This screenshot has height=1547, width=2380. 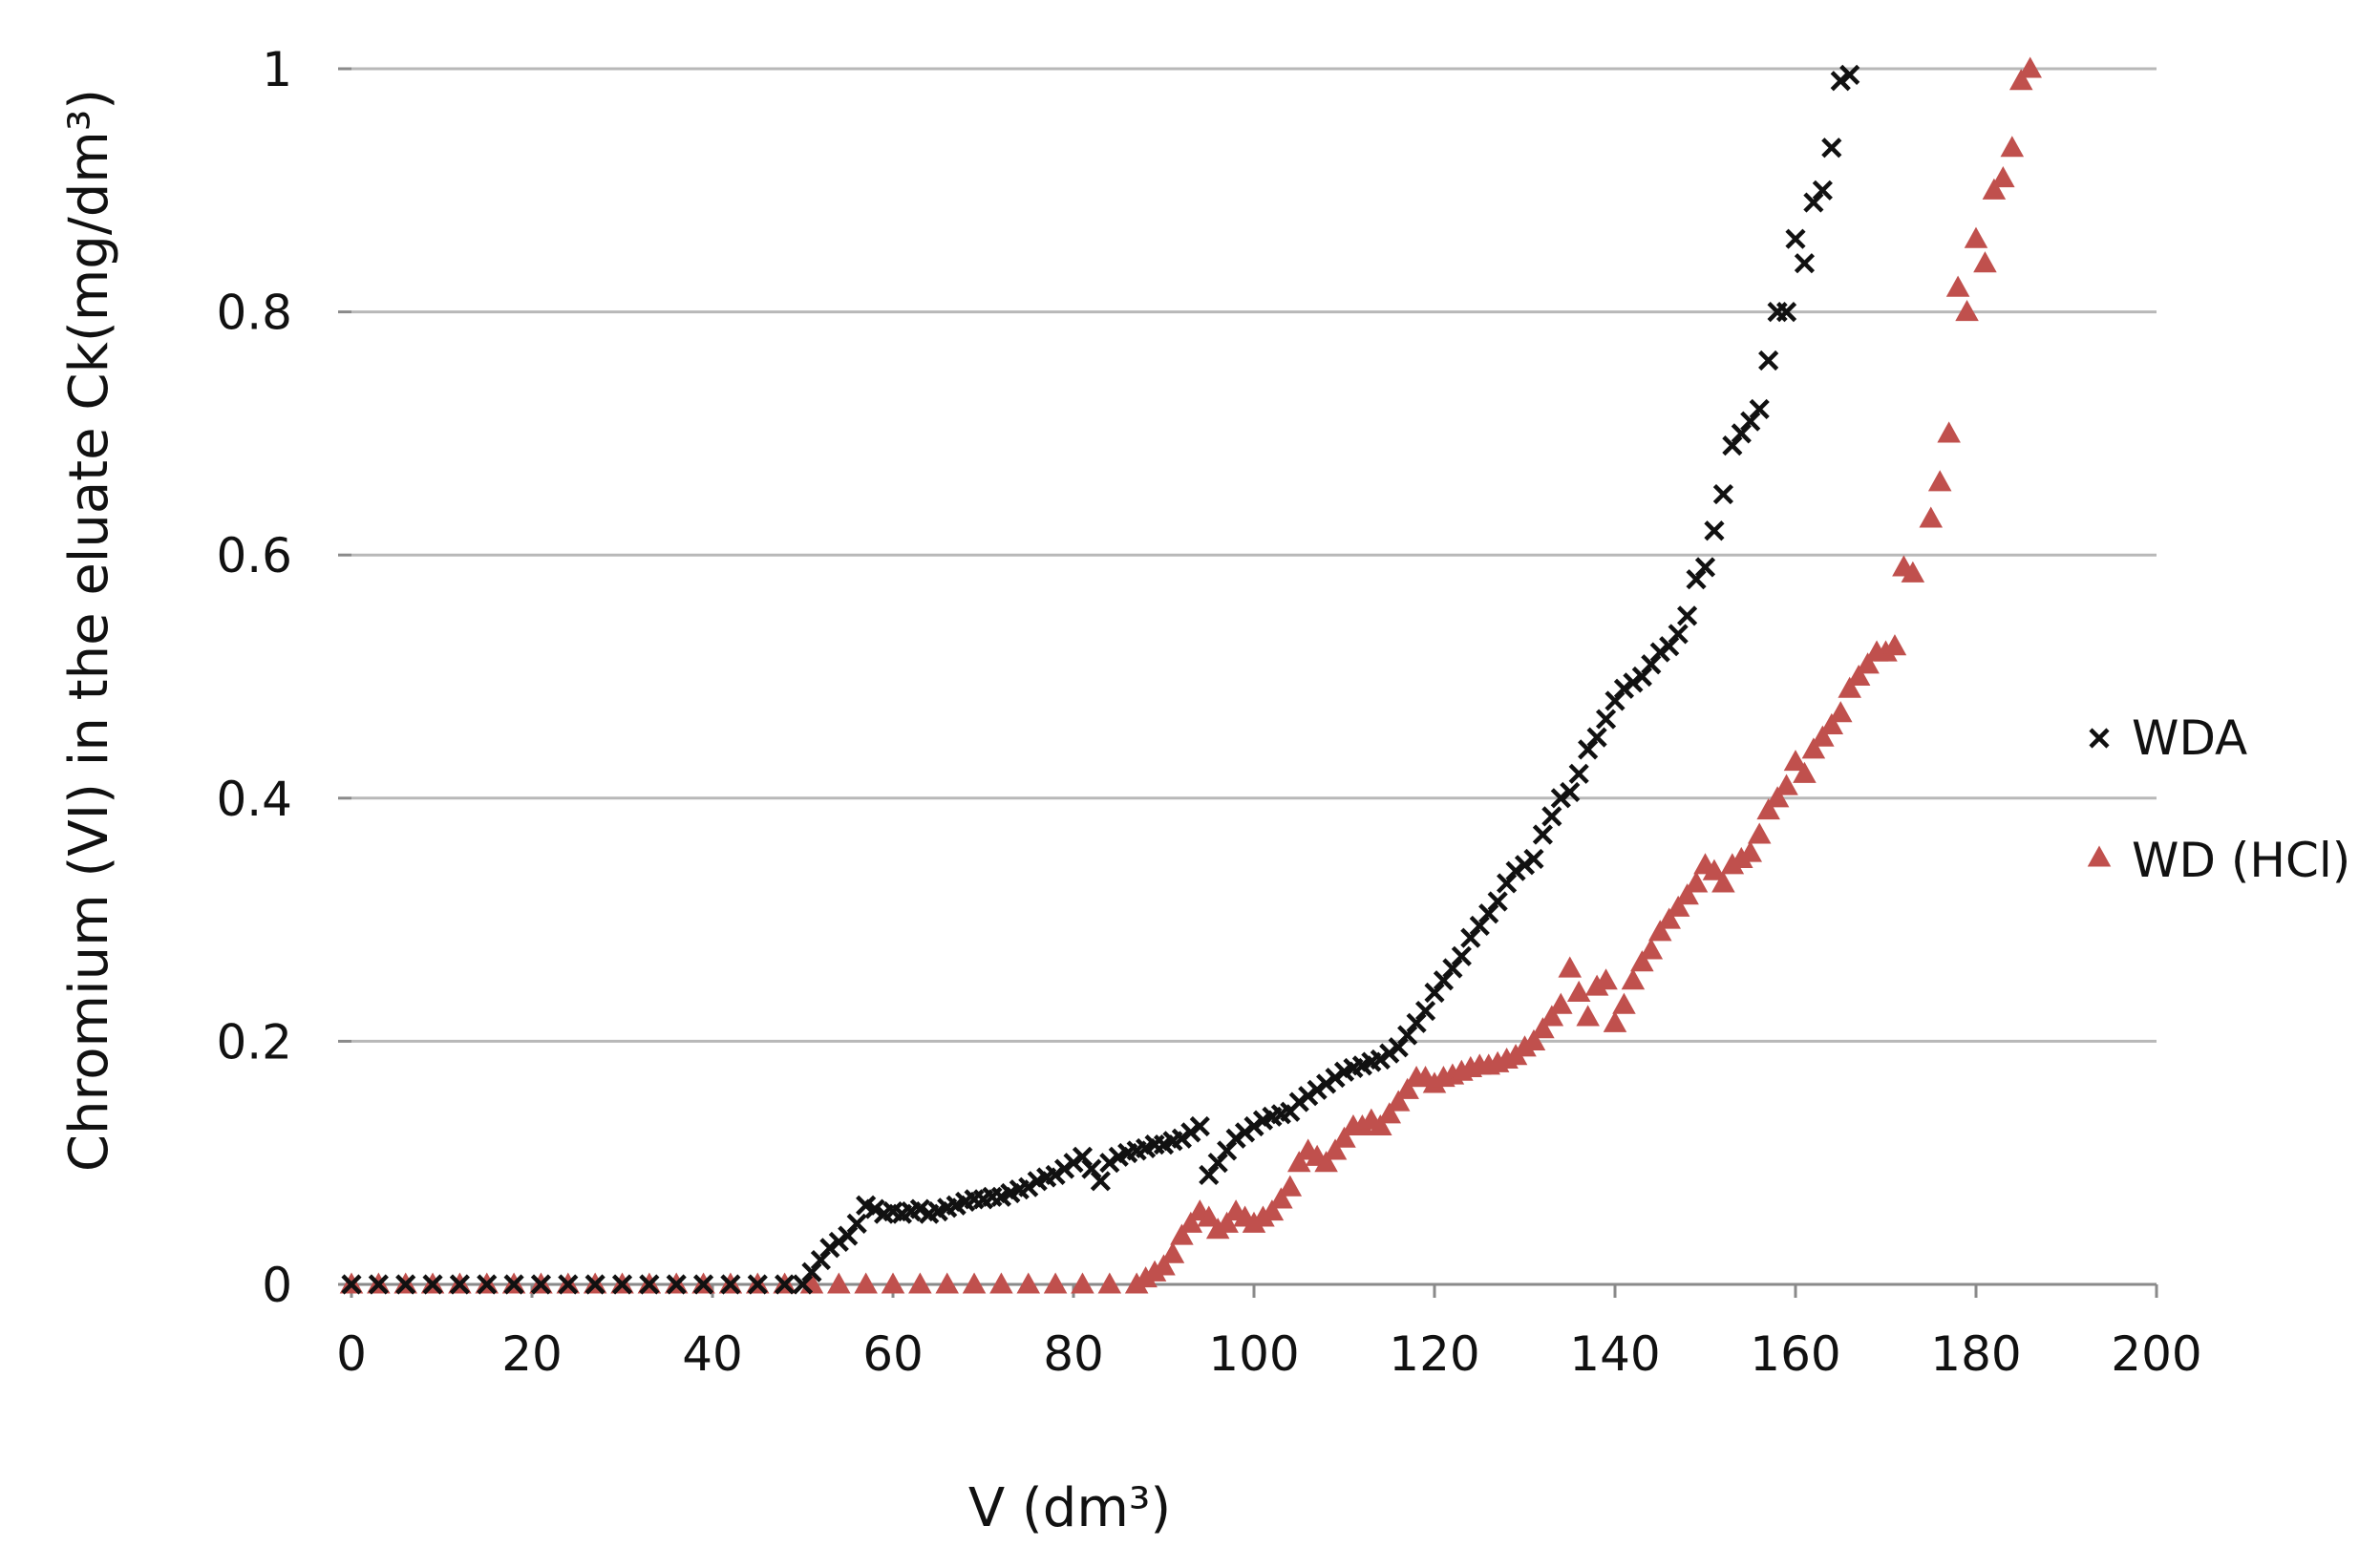 I want to click on x-tick-label: 60, so click(x=893, y=1354).